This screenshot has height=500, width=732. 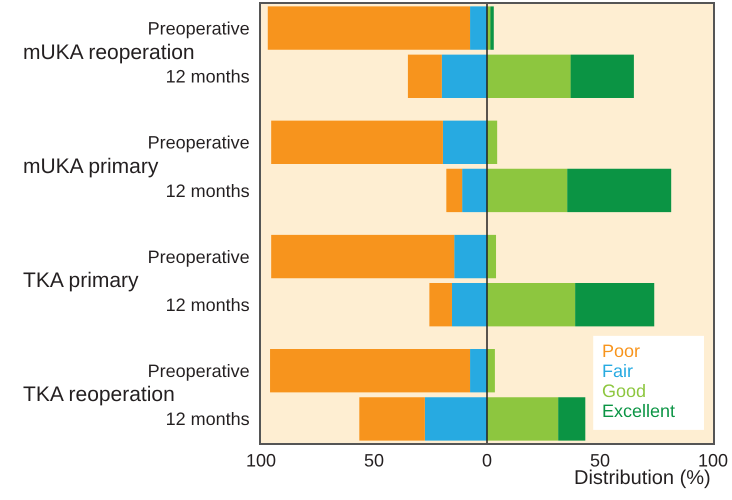 What do you see at coordinates (618, 371) in the screenshot?
I see `text: Fair` at bounding box center [618, 371].